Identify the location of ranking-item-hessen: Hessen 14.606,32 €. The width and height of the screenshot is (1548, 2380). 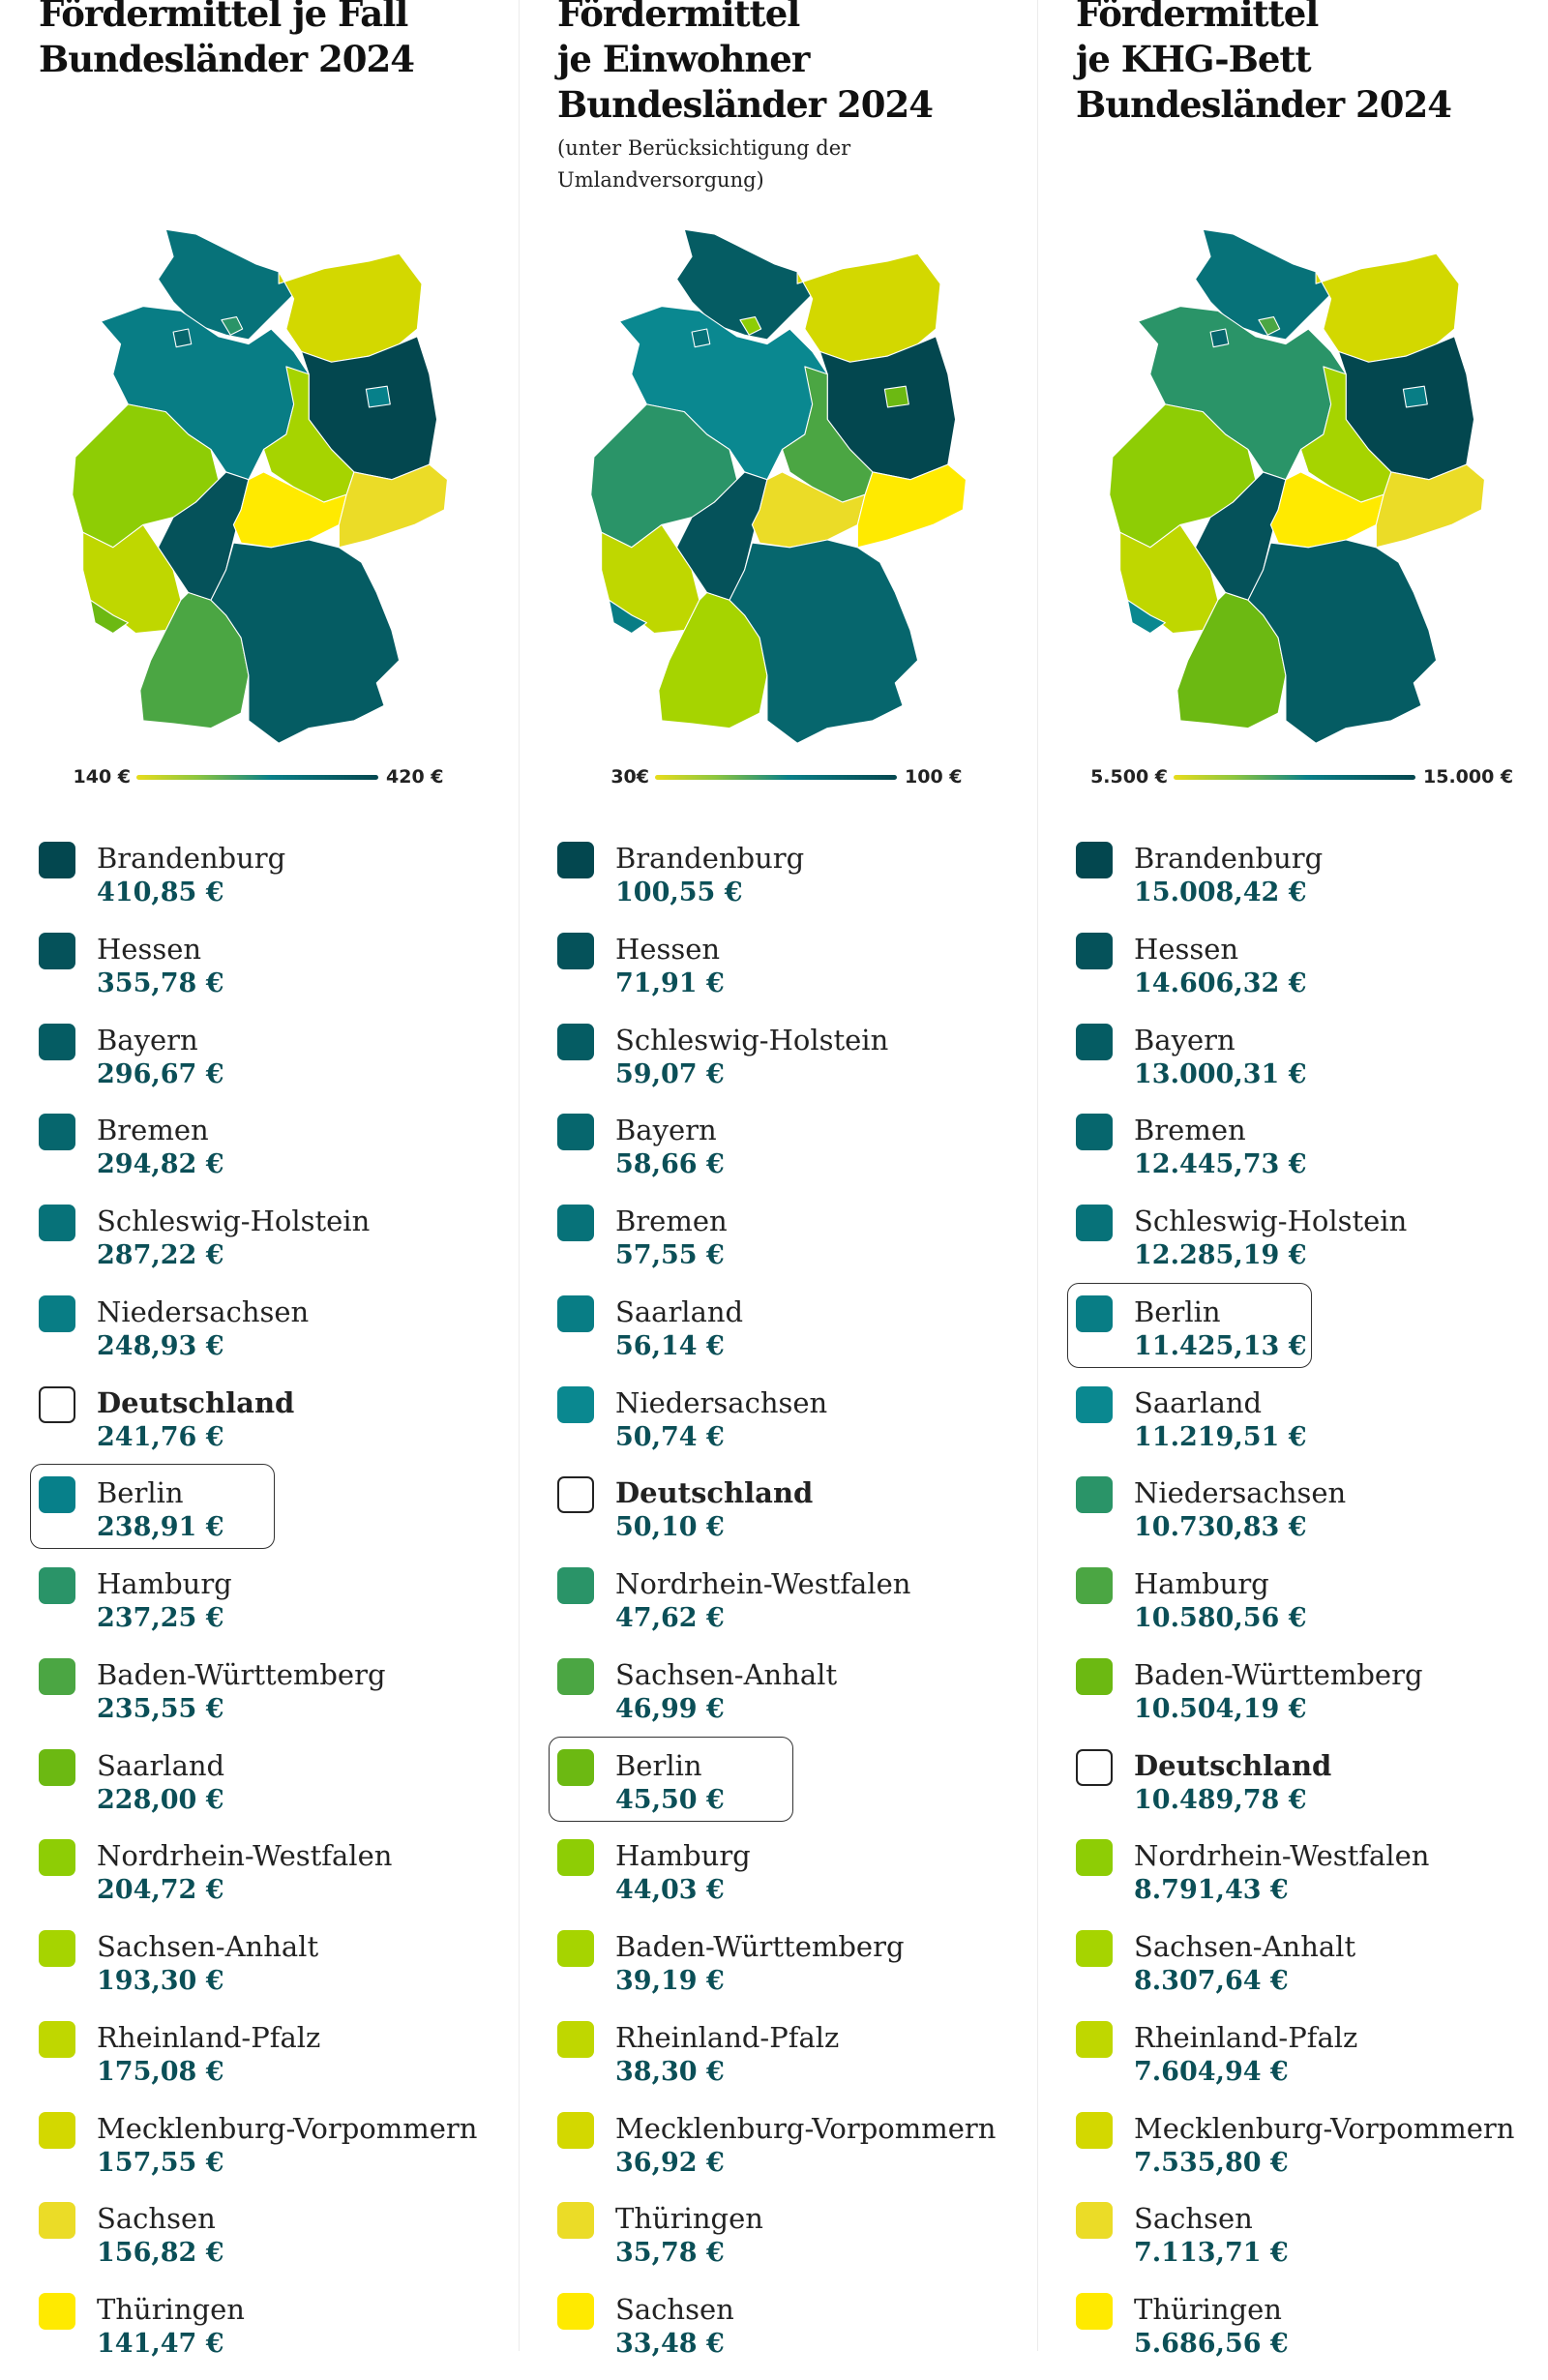
(1292, 976).